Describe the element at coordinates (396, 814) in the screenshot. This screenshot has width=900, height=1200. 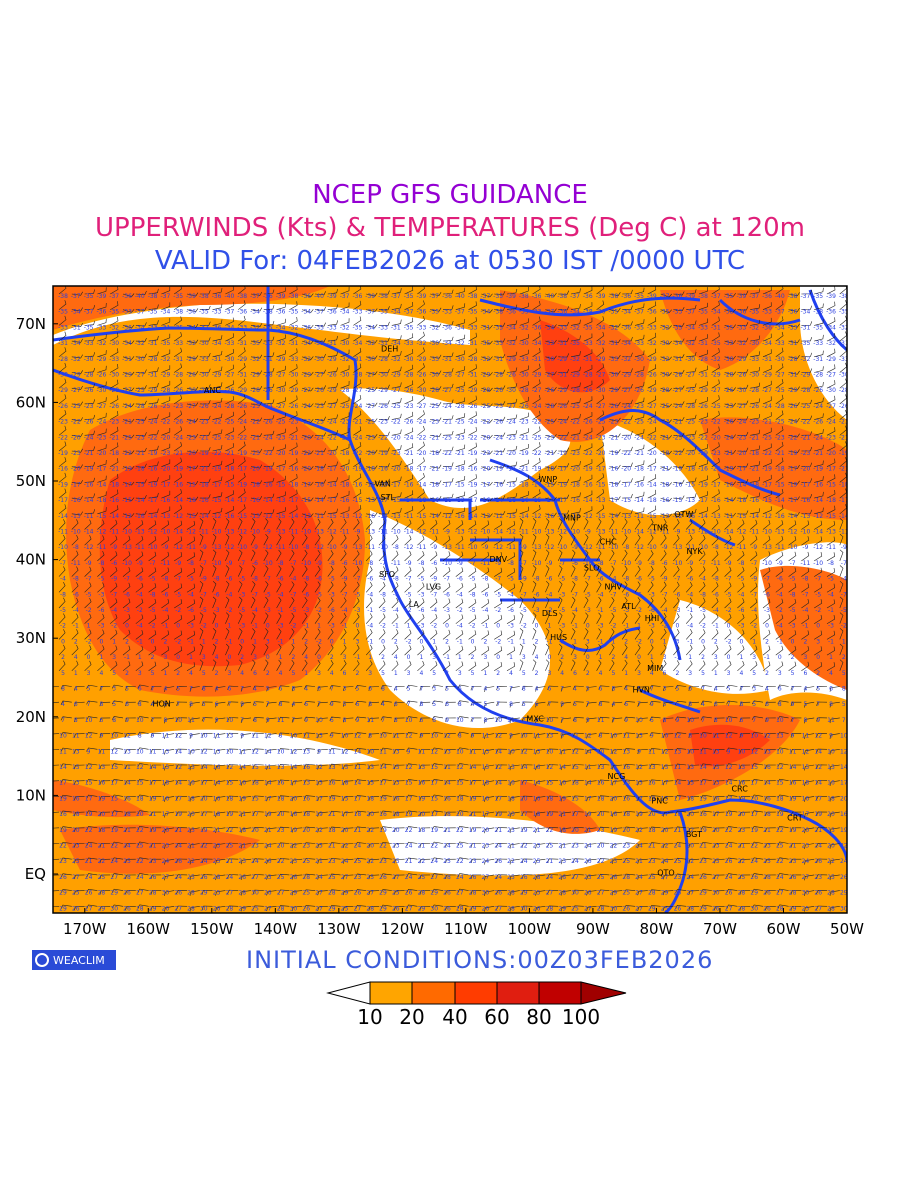
I see `temperature-value: 18` at that location.